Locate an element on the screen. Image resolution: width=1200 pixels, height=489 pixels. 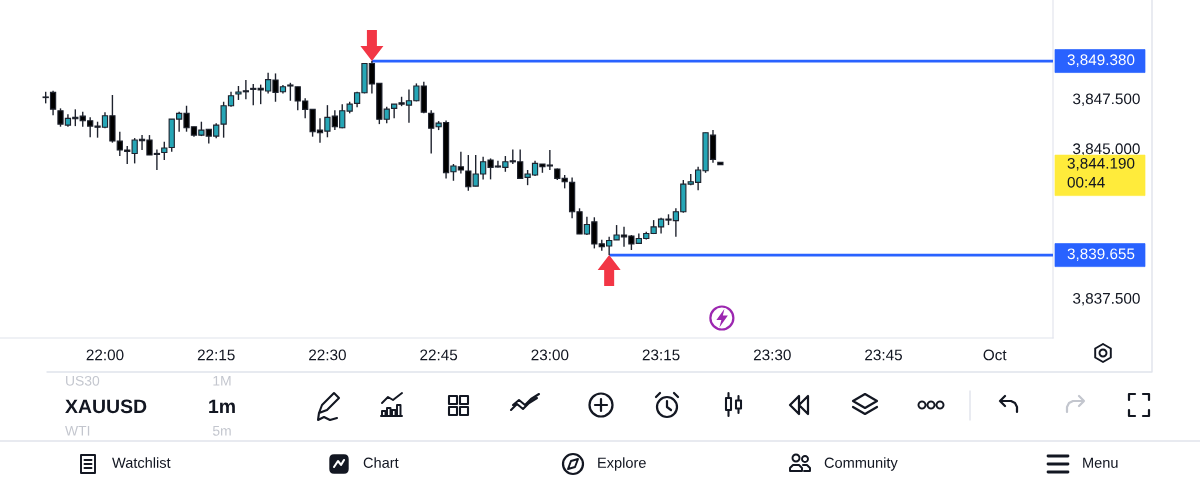
text: 00:44 is located at coordinates (1086, 182).